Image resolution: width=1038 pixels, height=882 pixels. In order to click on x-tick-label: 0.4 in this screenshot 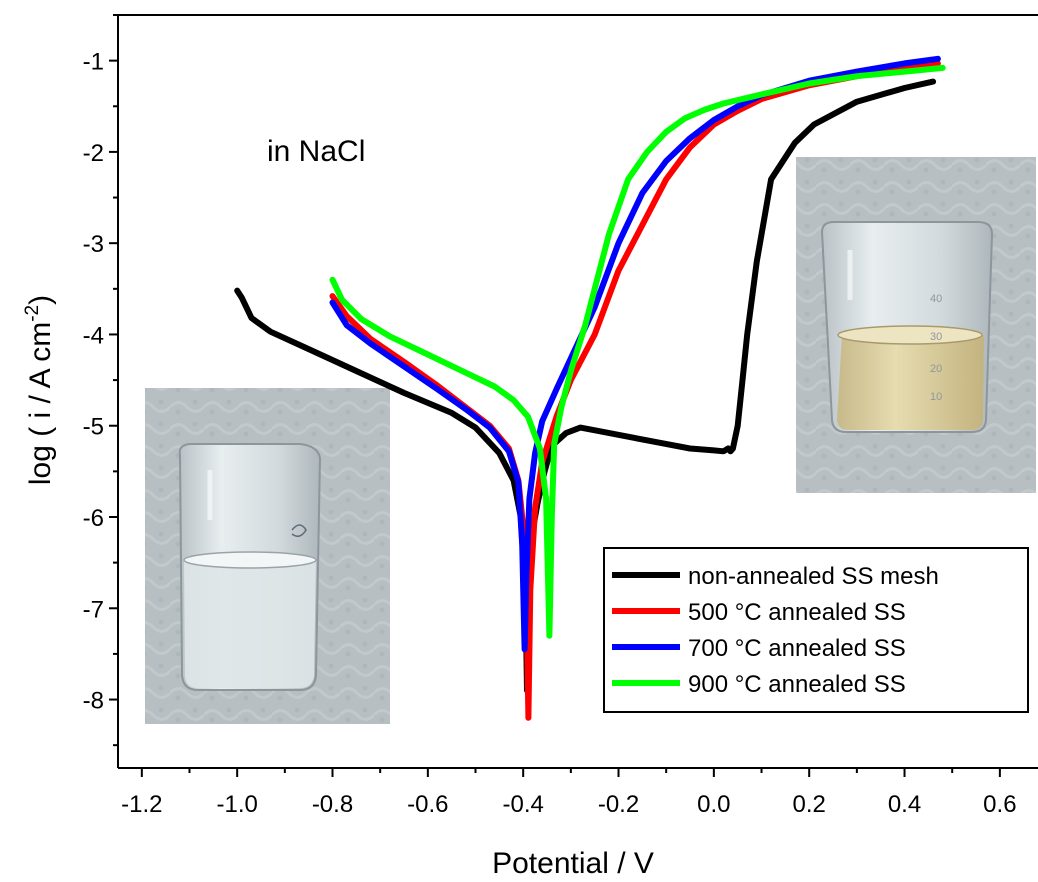, I will do `click(904, 804)`.